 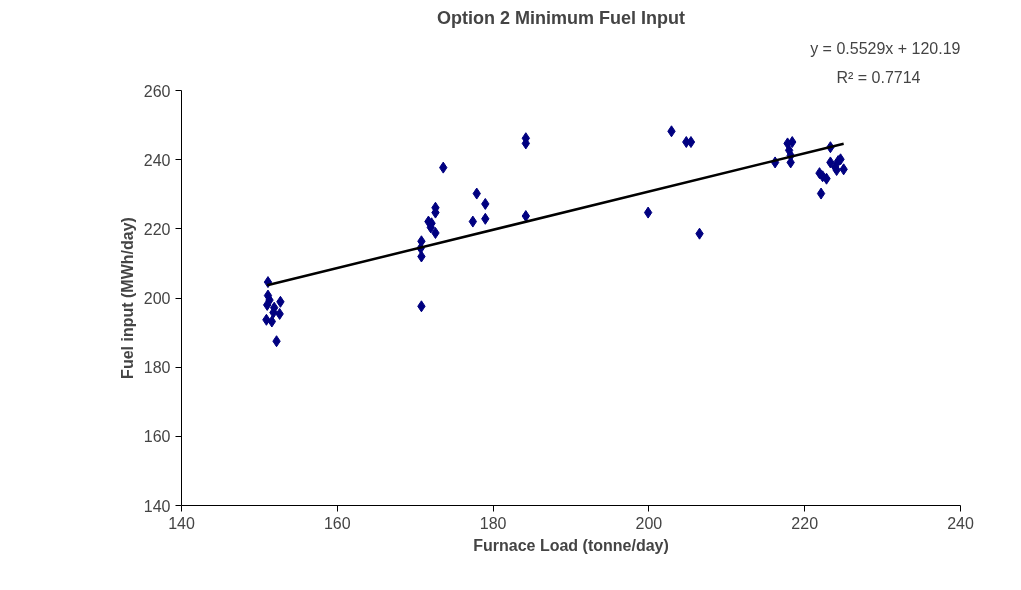 What do you see at coordinates (493, 523) in the screenshot?
I see `x-tick-label: 180` at bounding box center [493, 523].